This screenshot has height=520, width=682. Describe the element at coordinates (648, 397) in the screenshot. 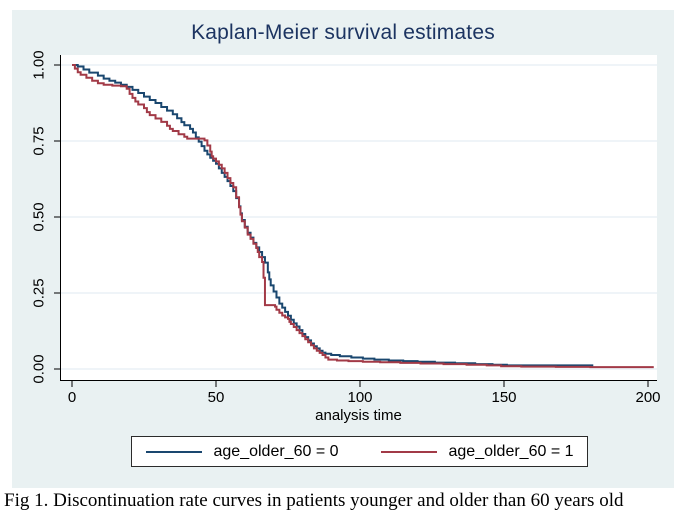

I see `x-tick-label: 200` at that location.